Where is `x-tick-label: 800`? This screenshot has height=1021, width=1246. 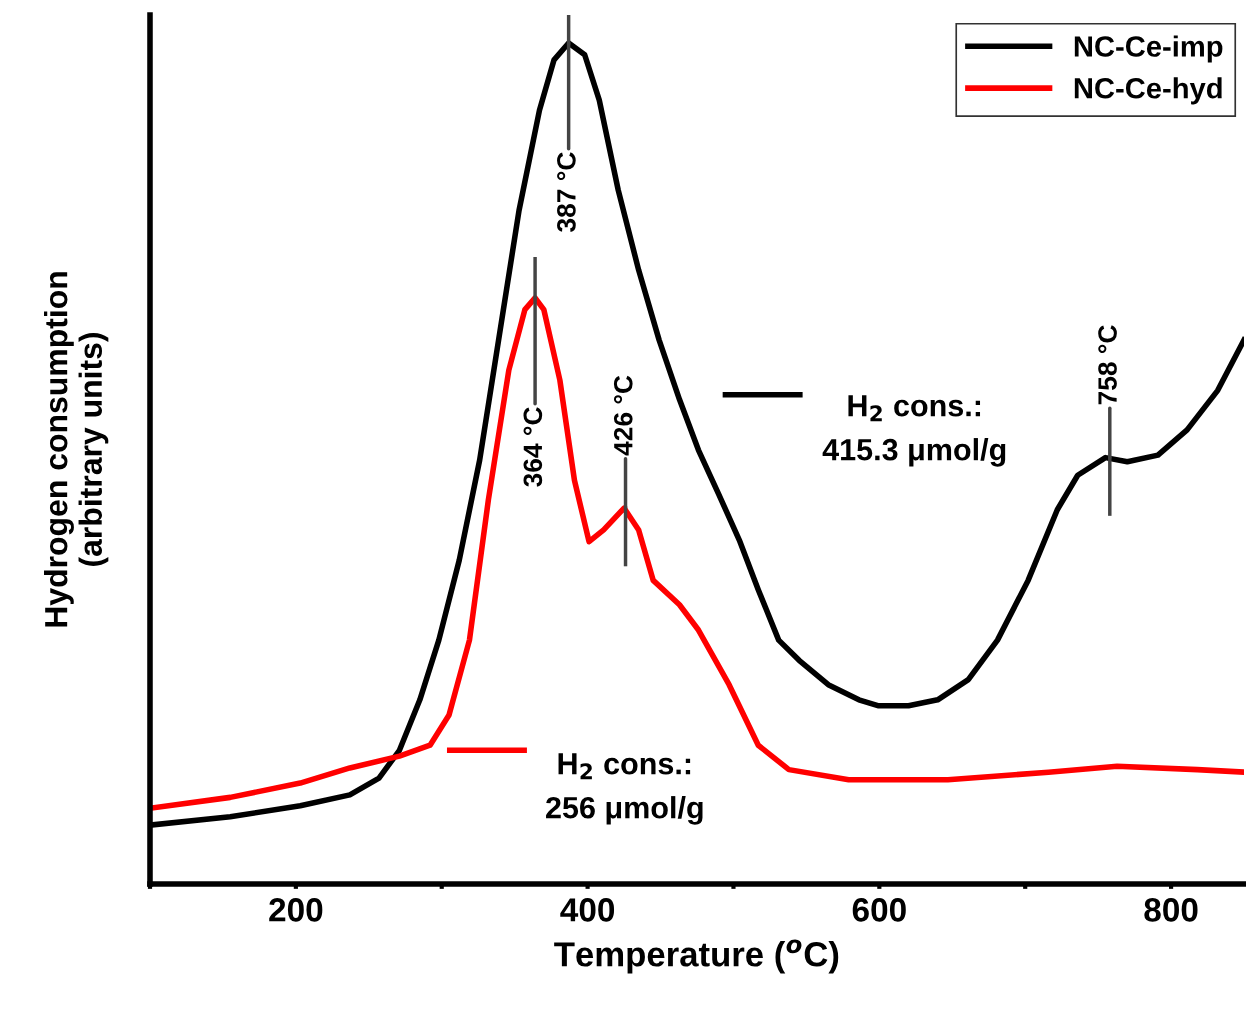 x-tick-label: 800 is located at coordinates (1171, 910).